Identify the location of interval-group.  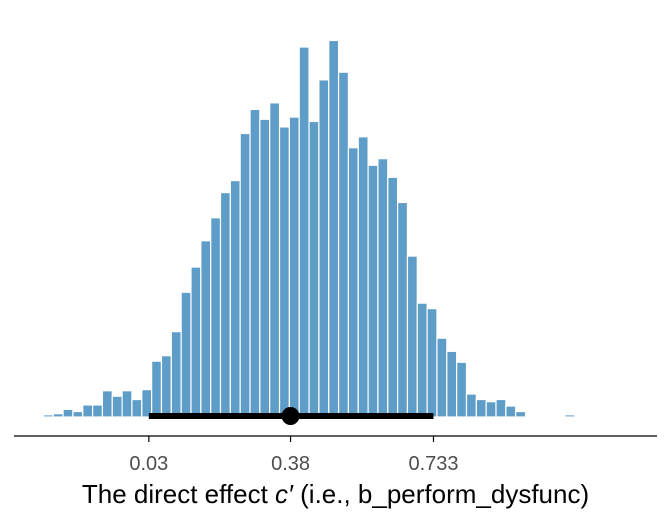
(291, 416).